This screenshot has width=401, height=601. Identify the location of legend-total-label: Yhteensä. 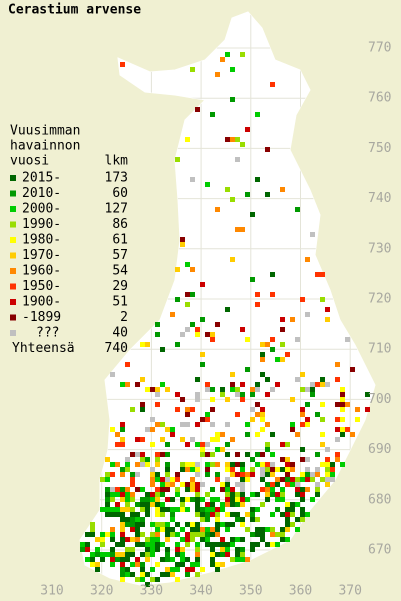
(43, 348).